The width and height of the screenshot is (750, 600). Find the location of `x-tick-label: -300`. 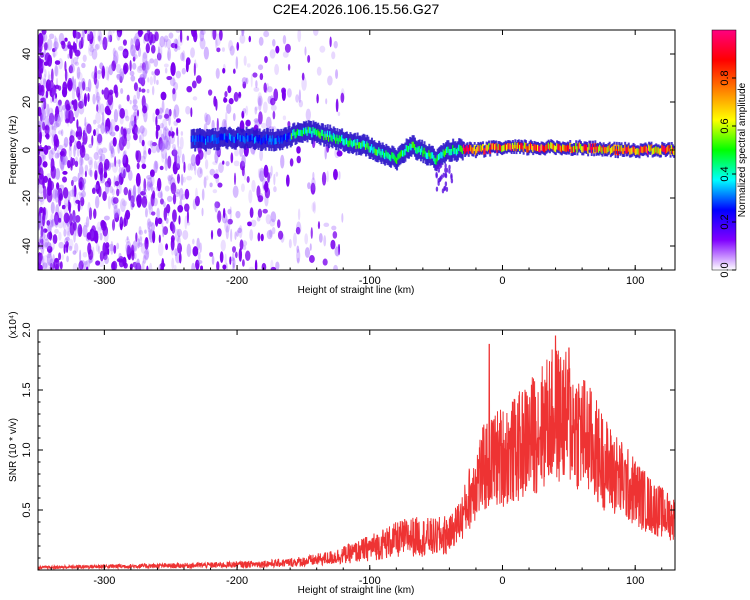

x-tick-label: -300 is located at coordinates (104, 281).